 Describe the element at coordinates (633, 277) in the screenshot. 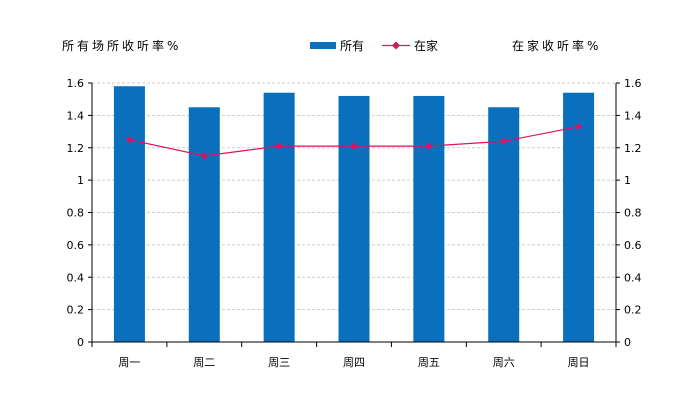

I see `y-right-tick-label: 0.4` at that location.